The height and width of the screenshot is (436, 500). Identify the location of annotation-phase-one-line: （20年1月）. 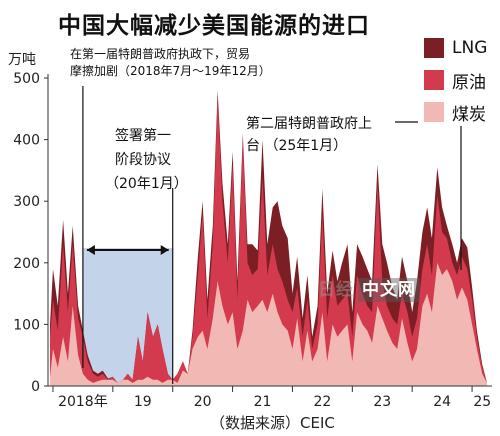
(146, 184).